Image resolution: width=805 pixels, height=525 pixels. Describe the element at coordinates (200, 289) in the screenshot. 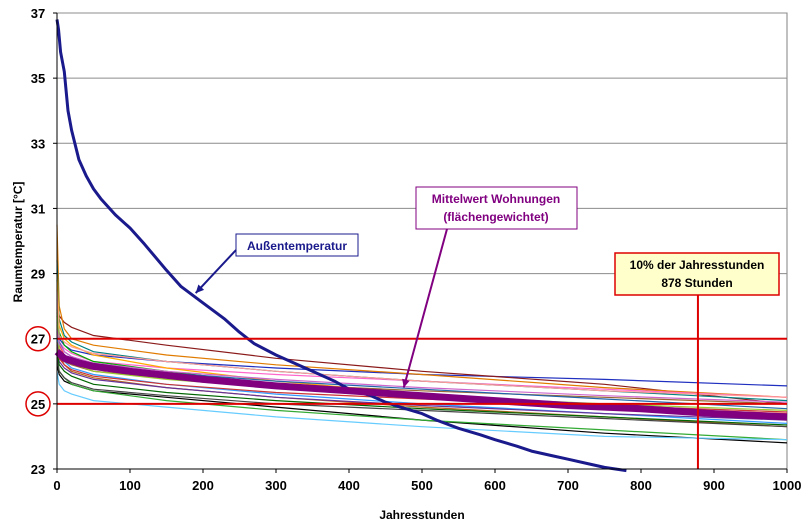

I see `outdoor-arrow-head` at that location.